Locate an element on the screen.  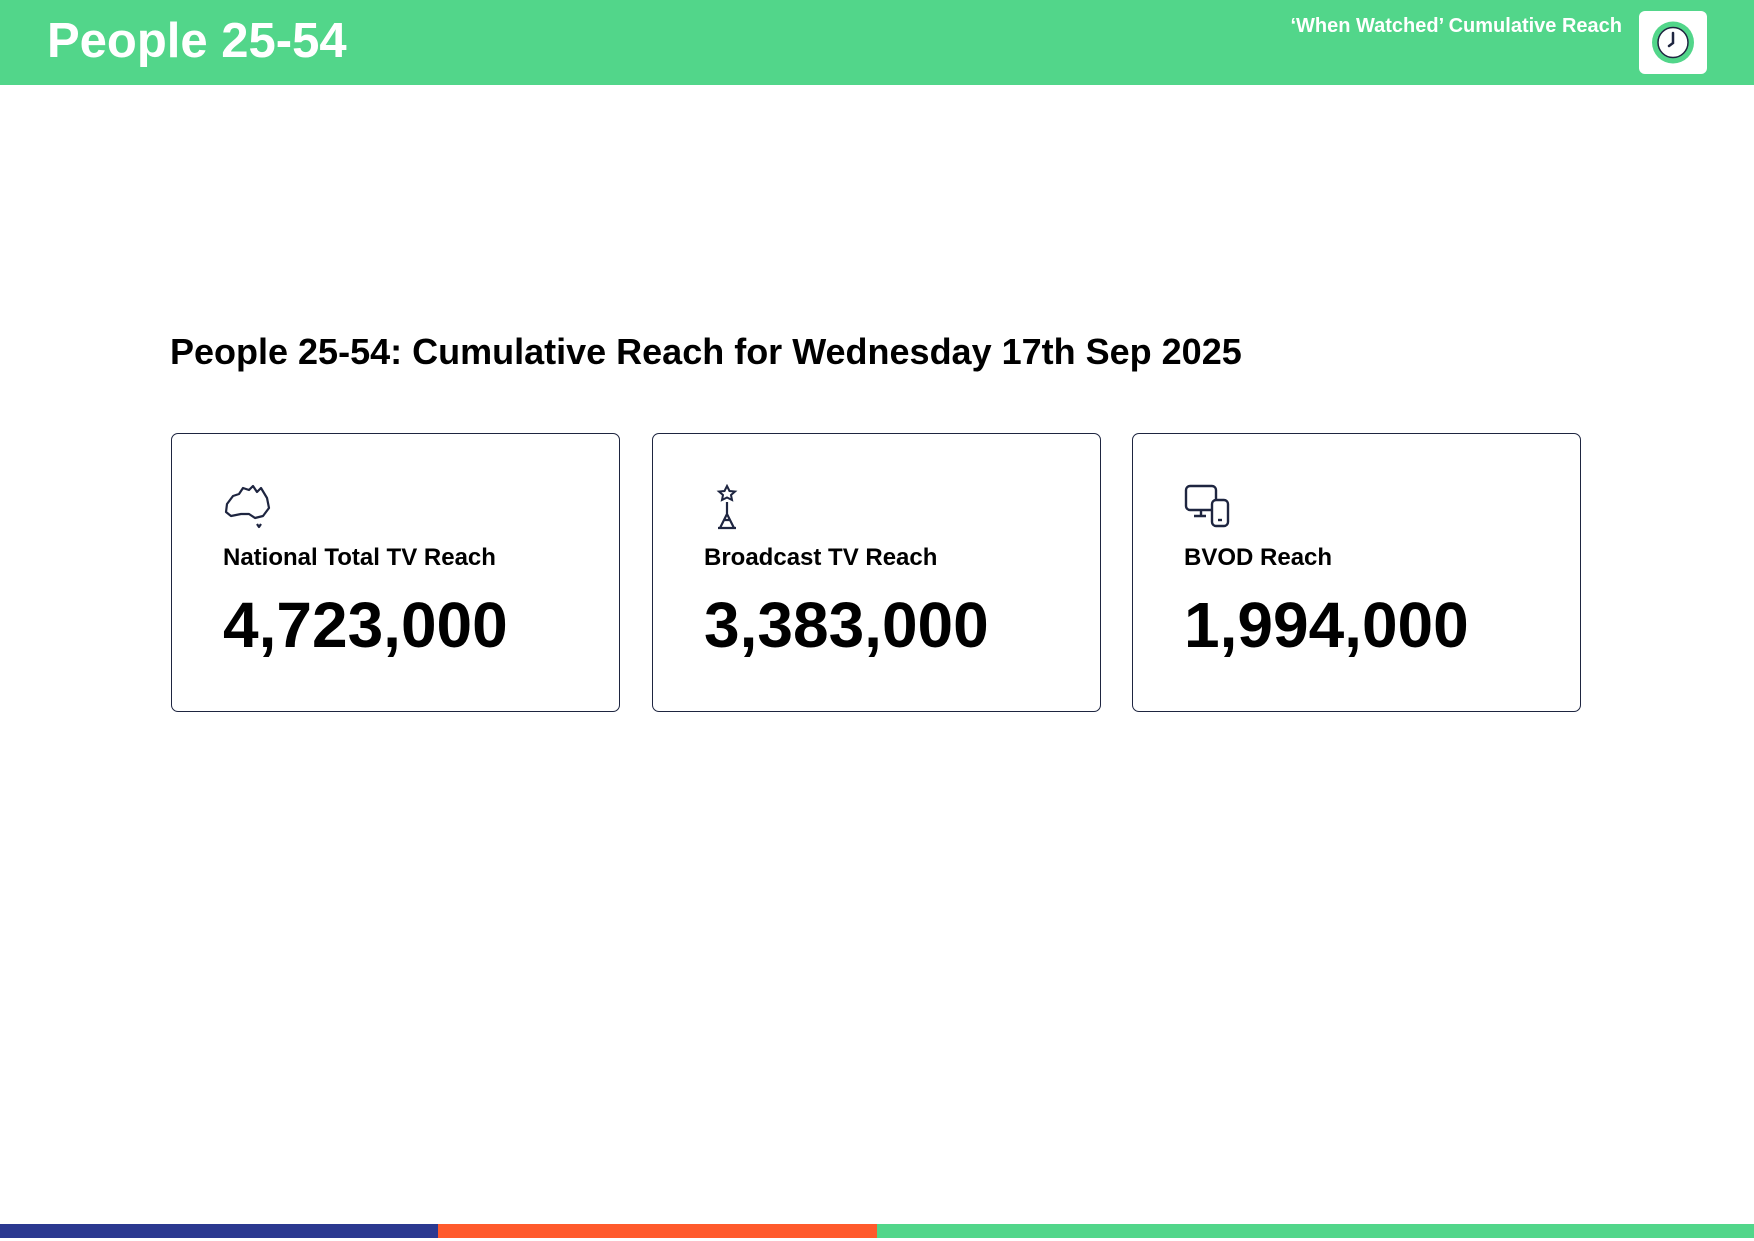
australia-icon is located at coordinates (247, 506).